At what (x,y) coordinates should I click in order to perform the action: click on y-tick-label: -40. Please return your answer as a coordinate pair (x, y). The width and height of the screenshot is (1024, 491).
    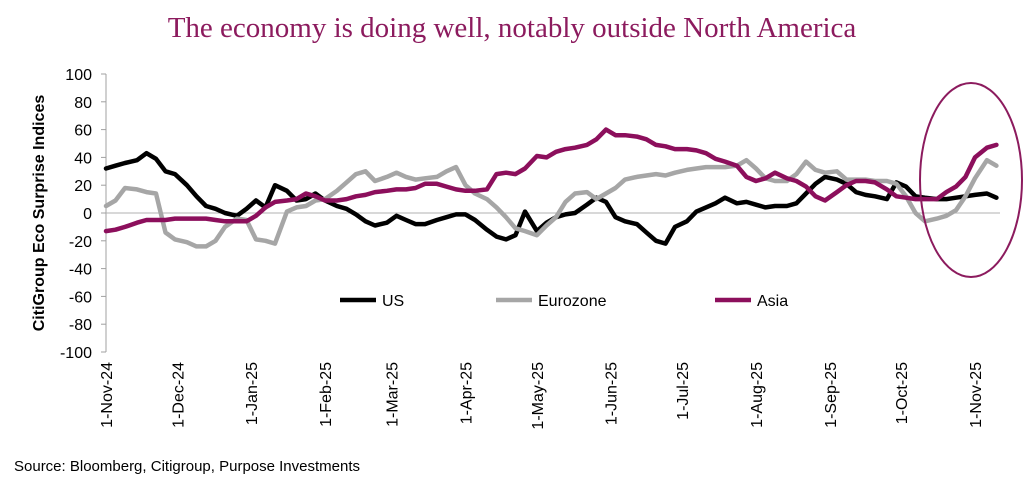
    Looking at the image, I should click on (80, 270).